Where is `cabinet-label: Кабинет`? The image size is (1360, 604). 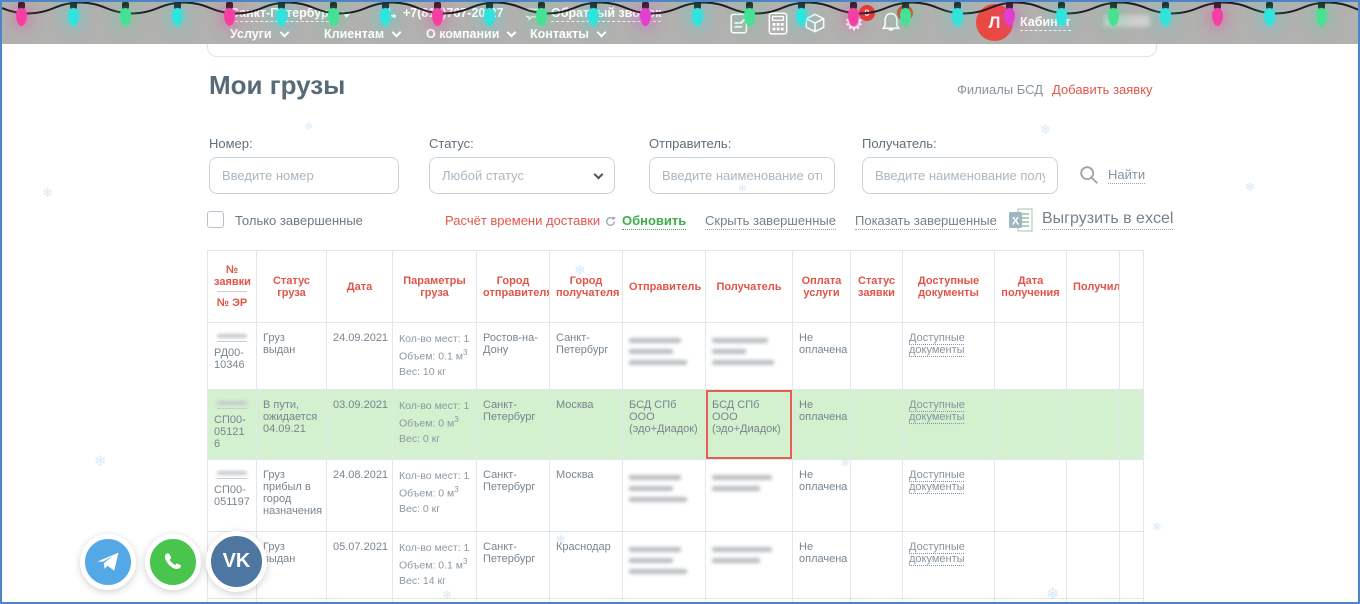
cabinet-label: Кабинет is located at coordinates (1045, 23).